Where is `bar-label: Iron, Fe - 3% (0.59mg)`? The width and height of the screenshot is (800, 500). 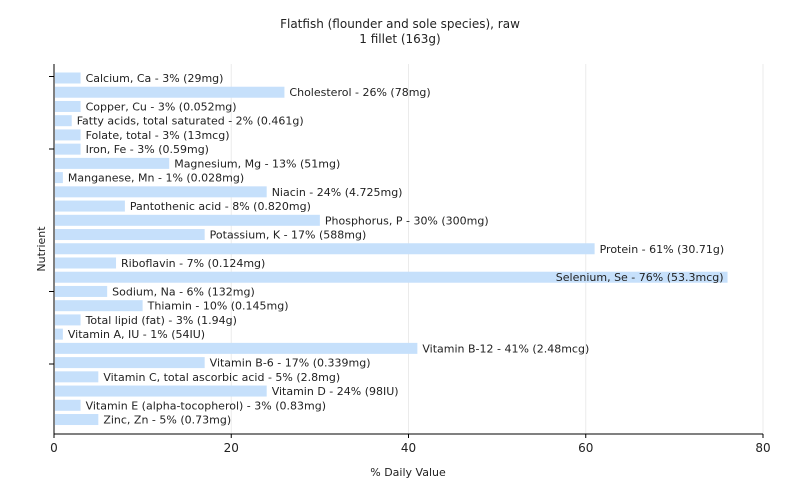 bar-label: Iron, Fe - 3% (0.59mg) is located at coordinates (147, 149).